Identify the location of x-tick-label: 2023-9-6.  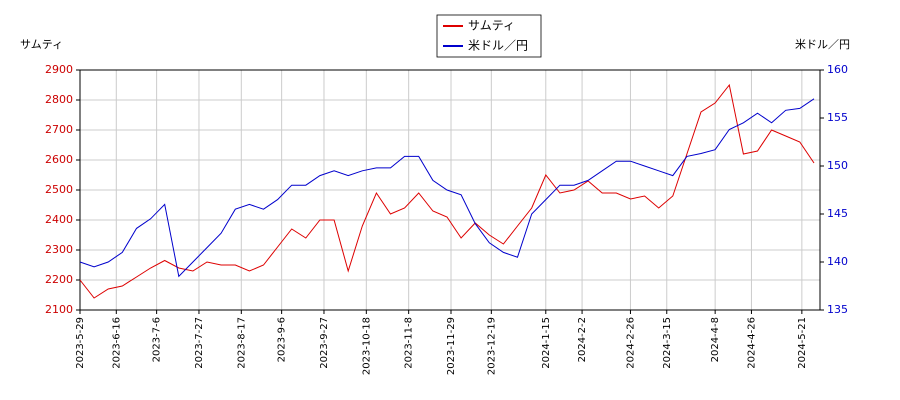
(282, 339).